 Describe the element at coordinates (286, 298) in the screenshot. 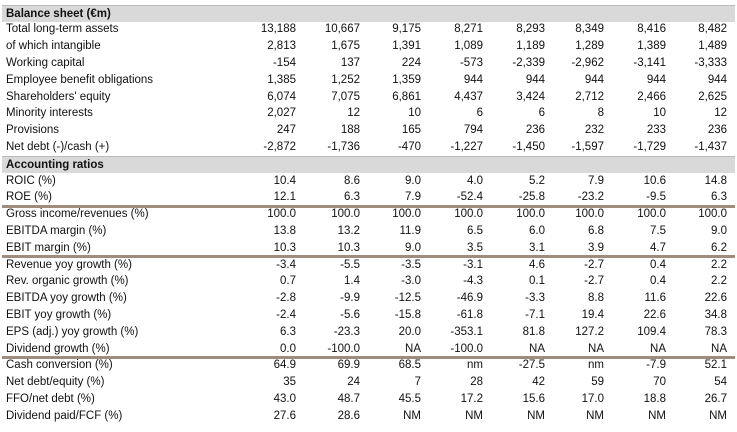

I see `cell-value: -2.8` at that location.